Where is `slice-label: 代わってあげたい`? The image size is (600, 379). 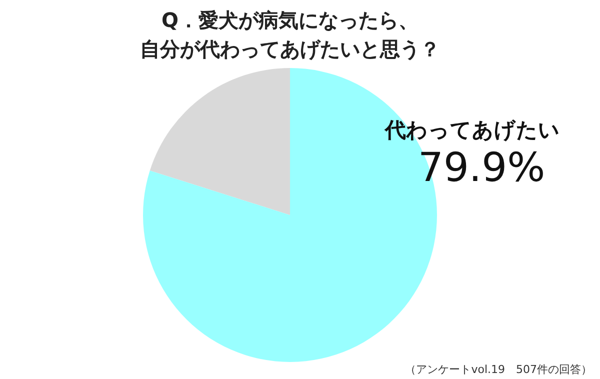 slice-label: 代わってあげたい is located at coordinates (472, 130).